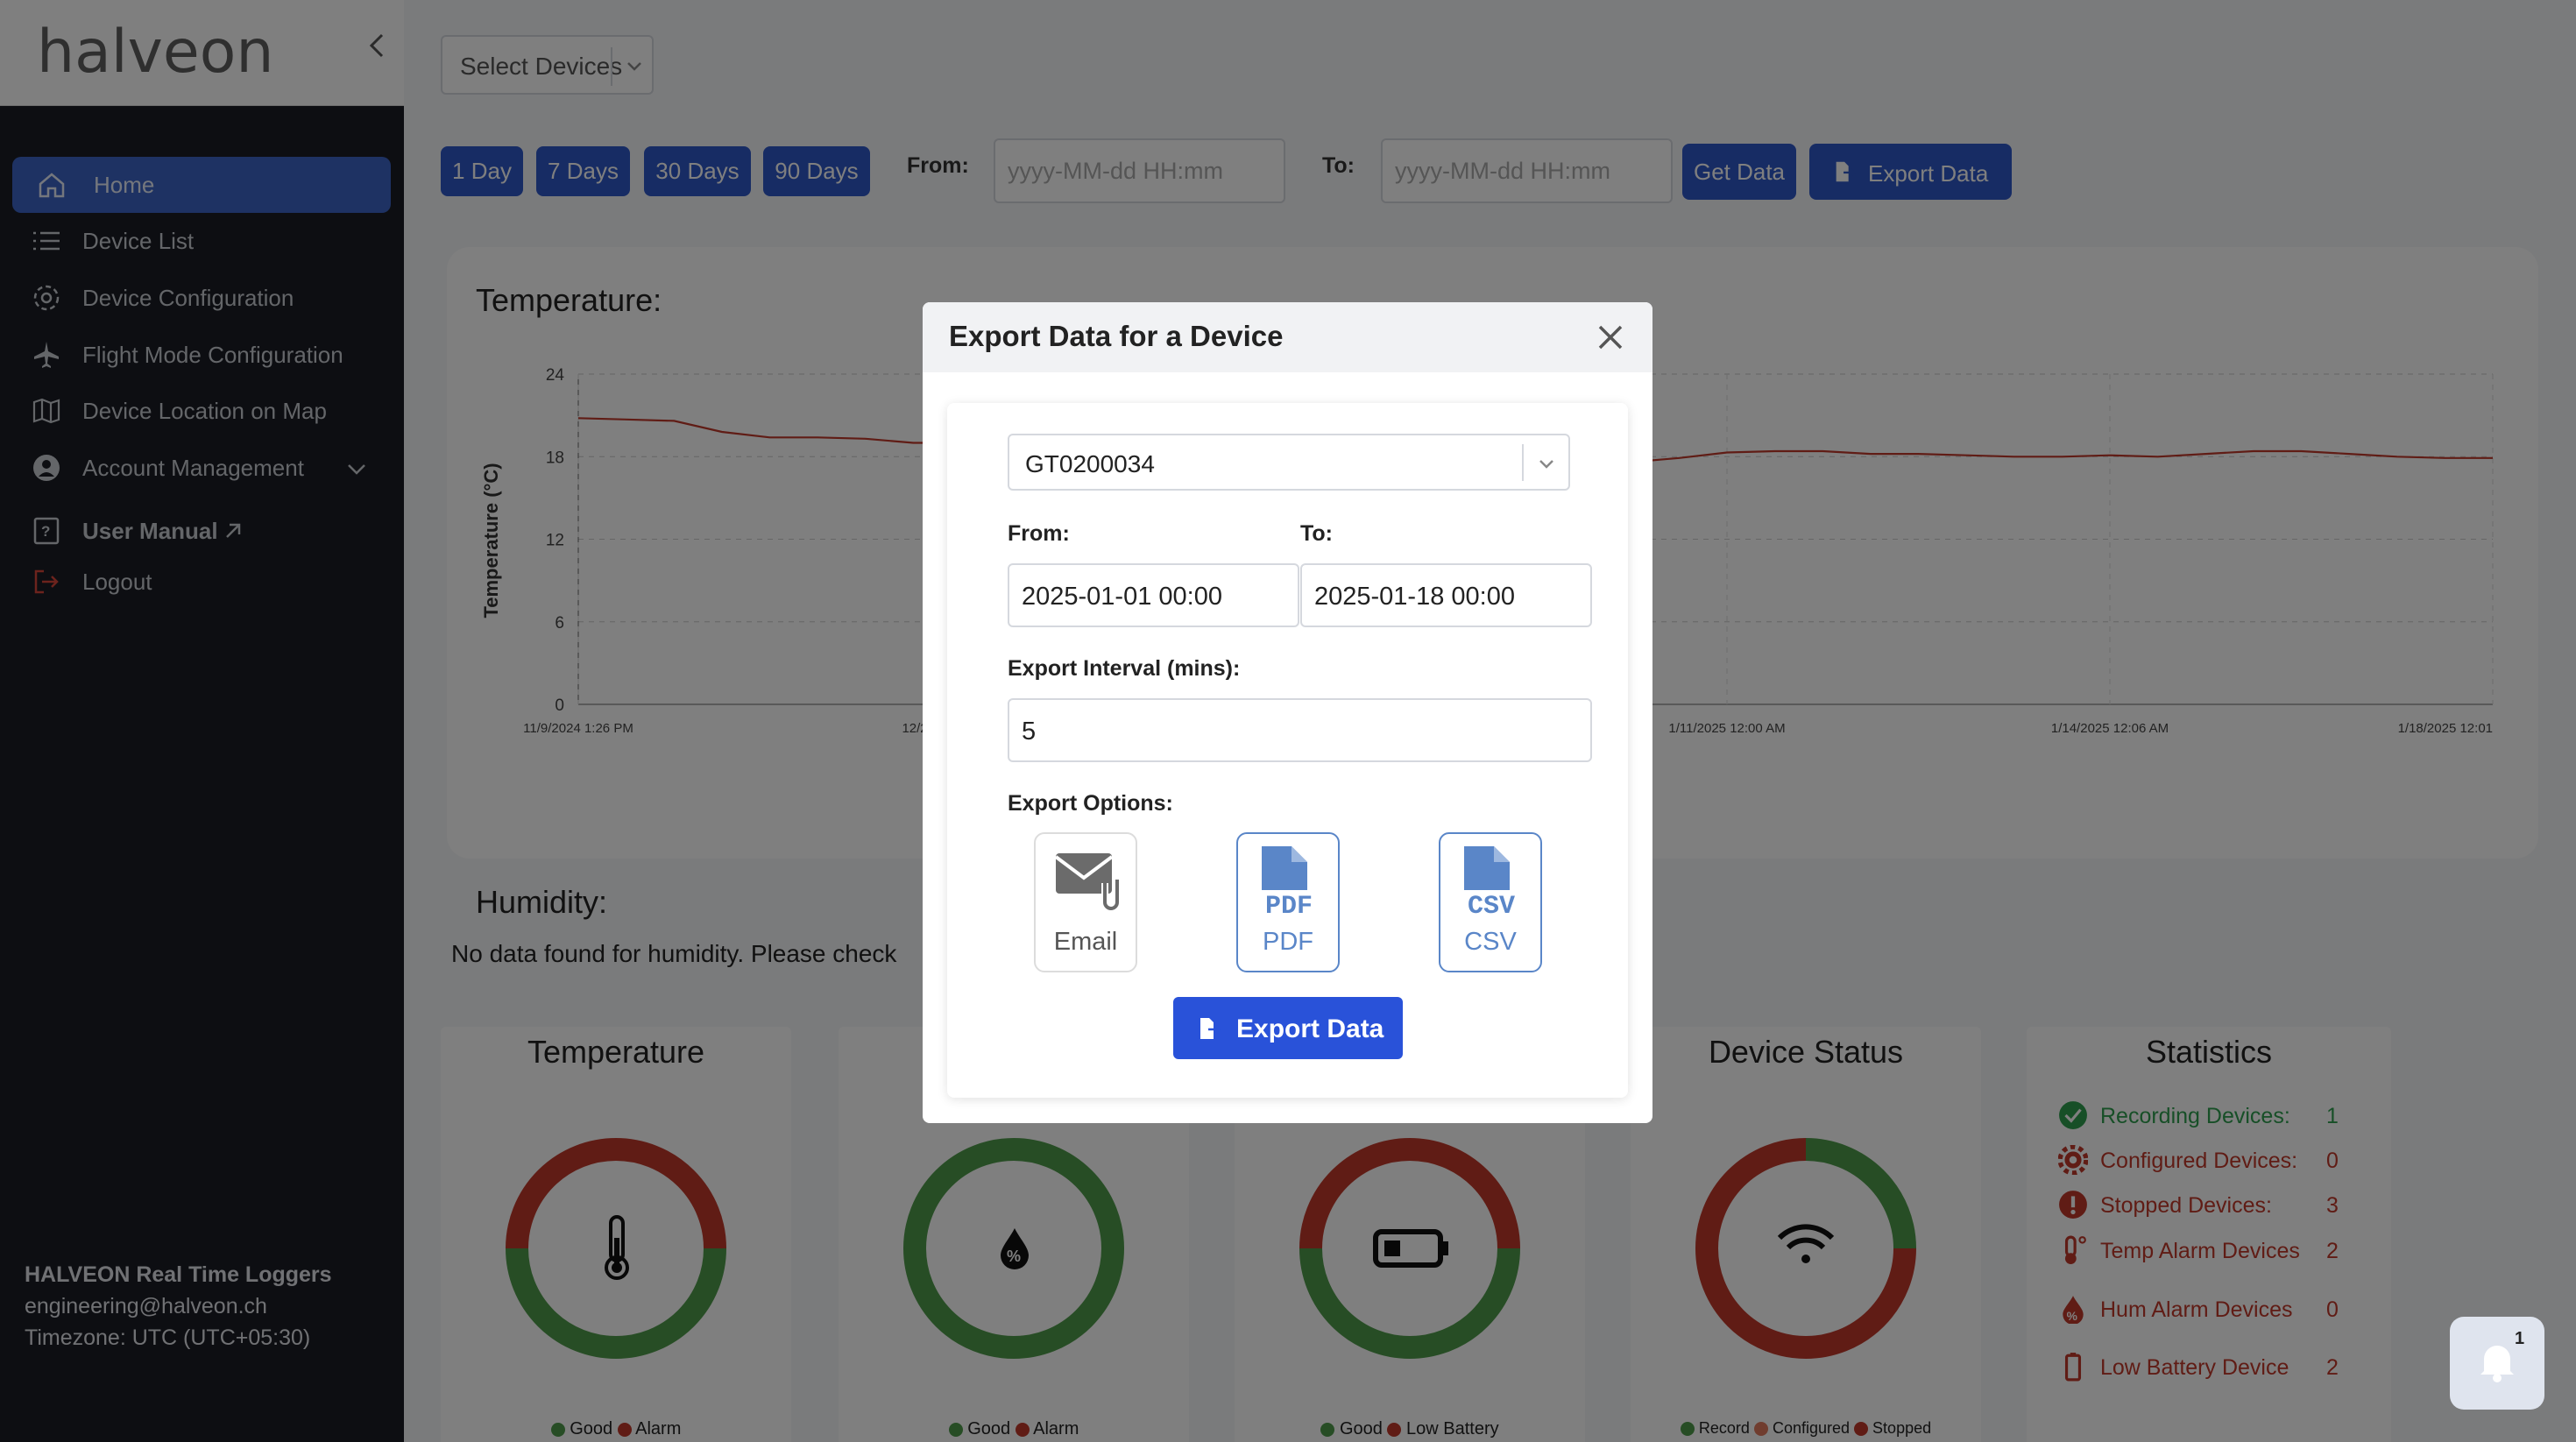 The width and height of the screenshot is (2576, 1442). Describe the element at coordinates (1317, 533) in the screenshot. I see `modal-to-label: To:` at that location.